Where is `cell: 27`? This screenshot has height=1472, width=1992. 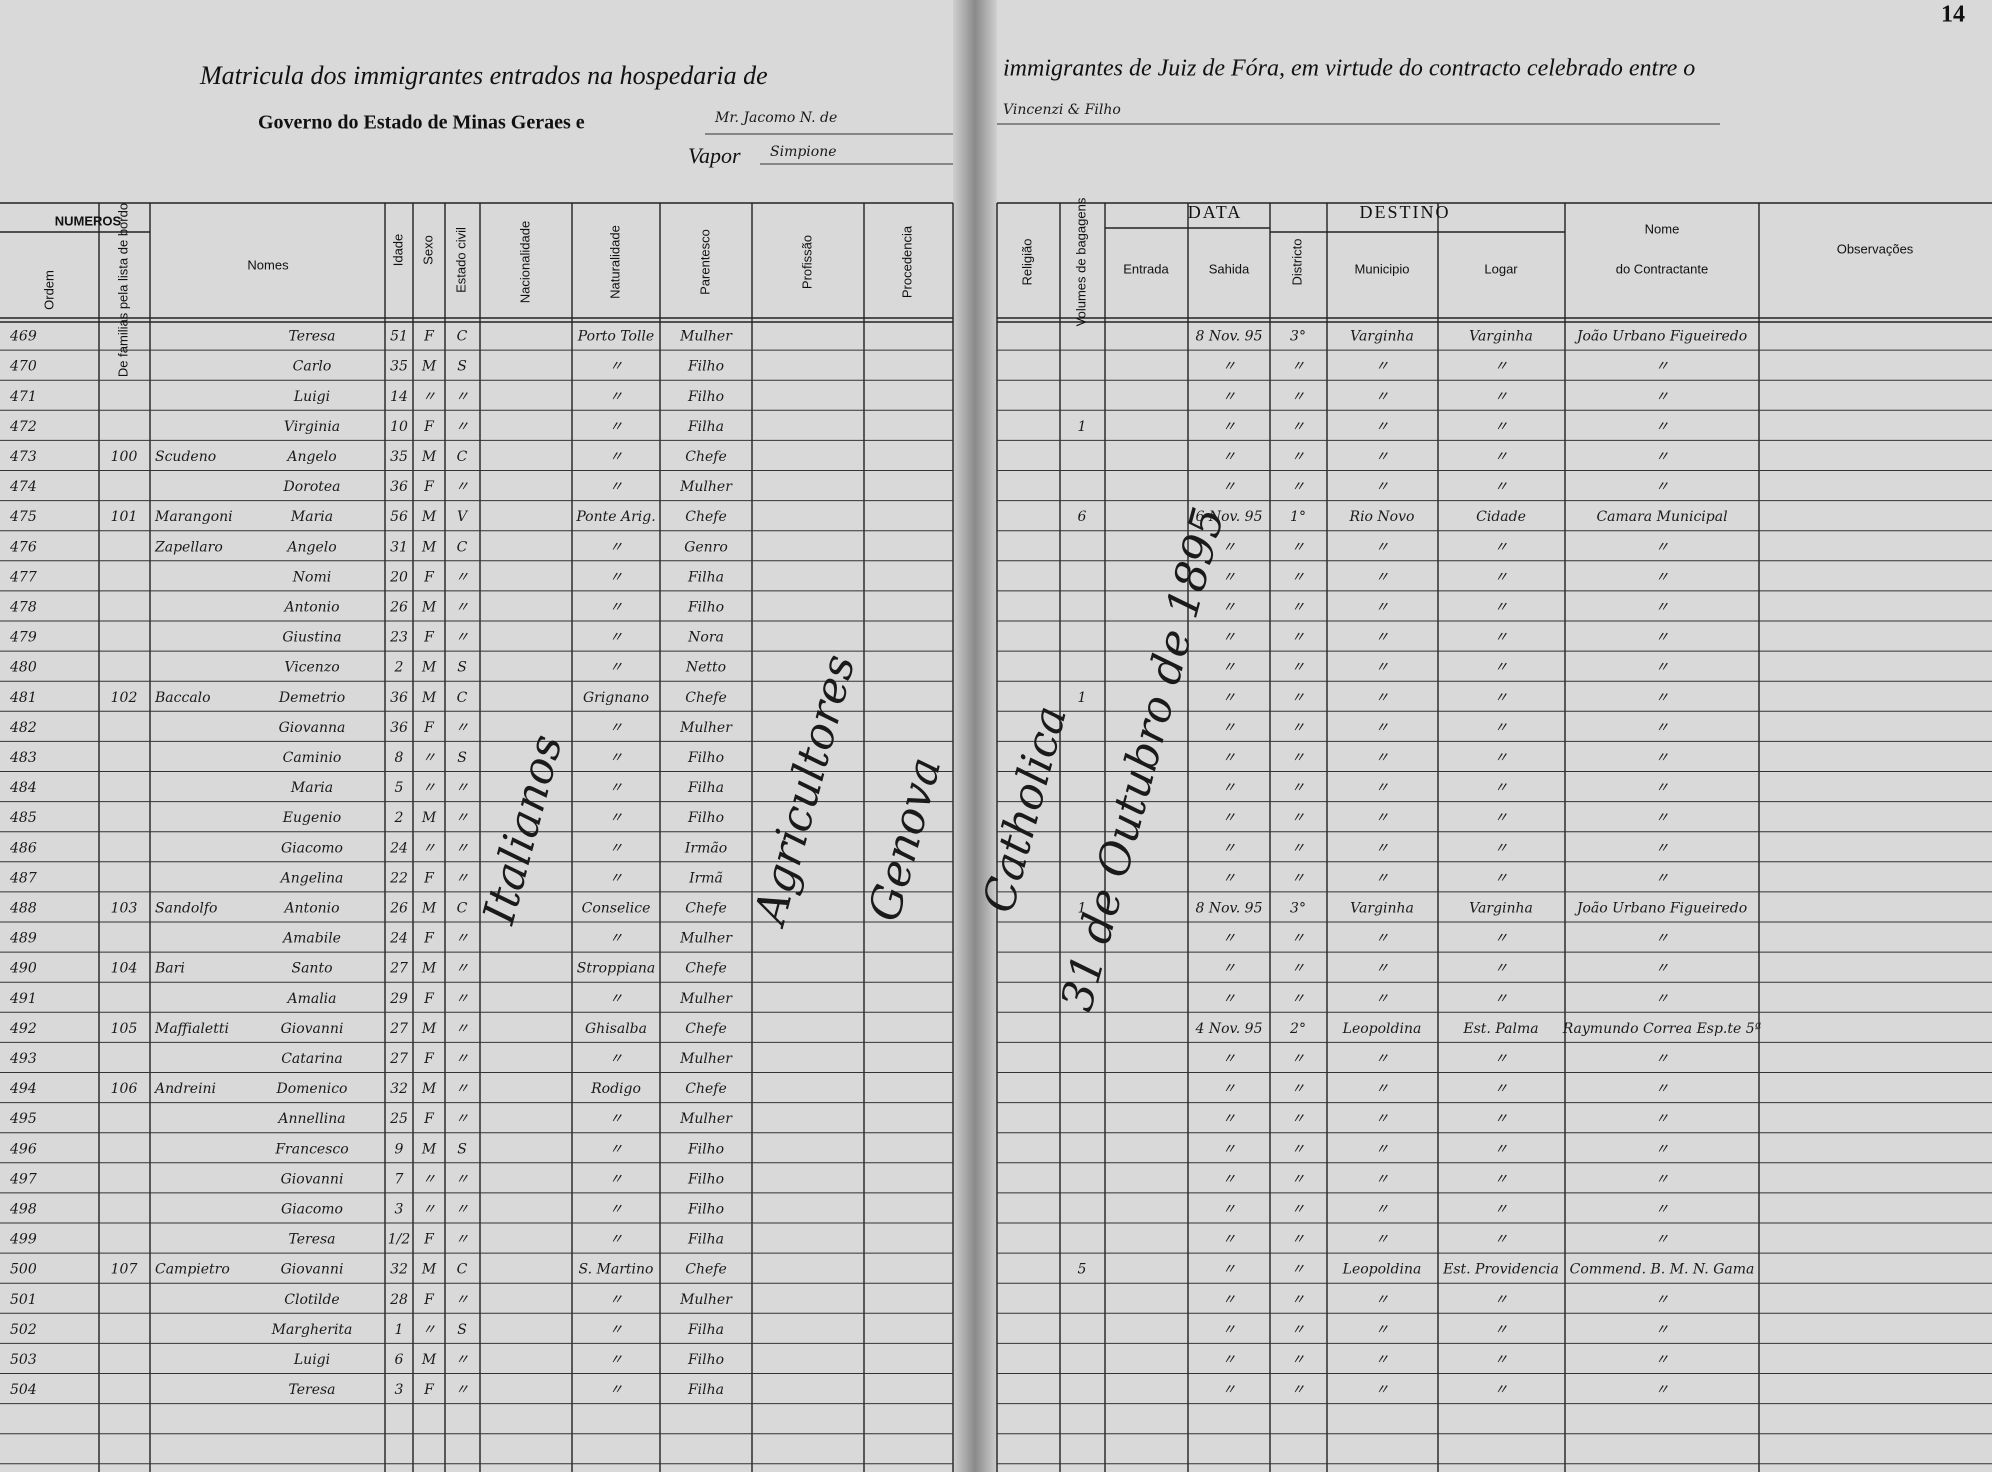 cell: 27 is located at coordinates (398, 1059).